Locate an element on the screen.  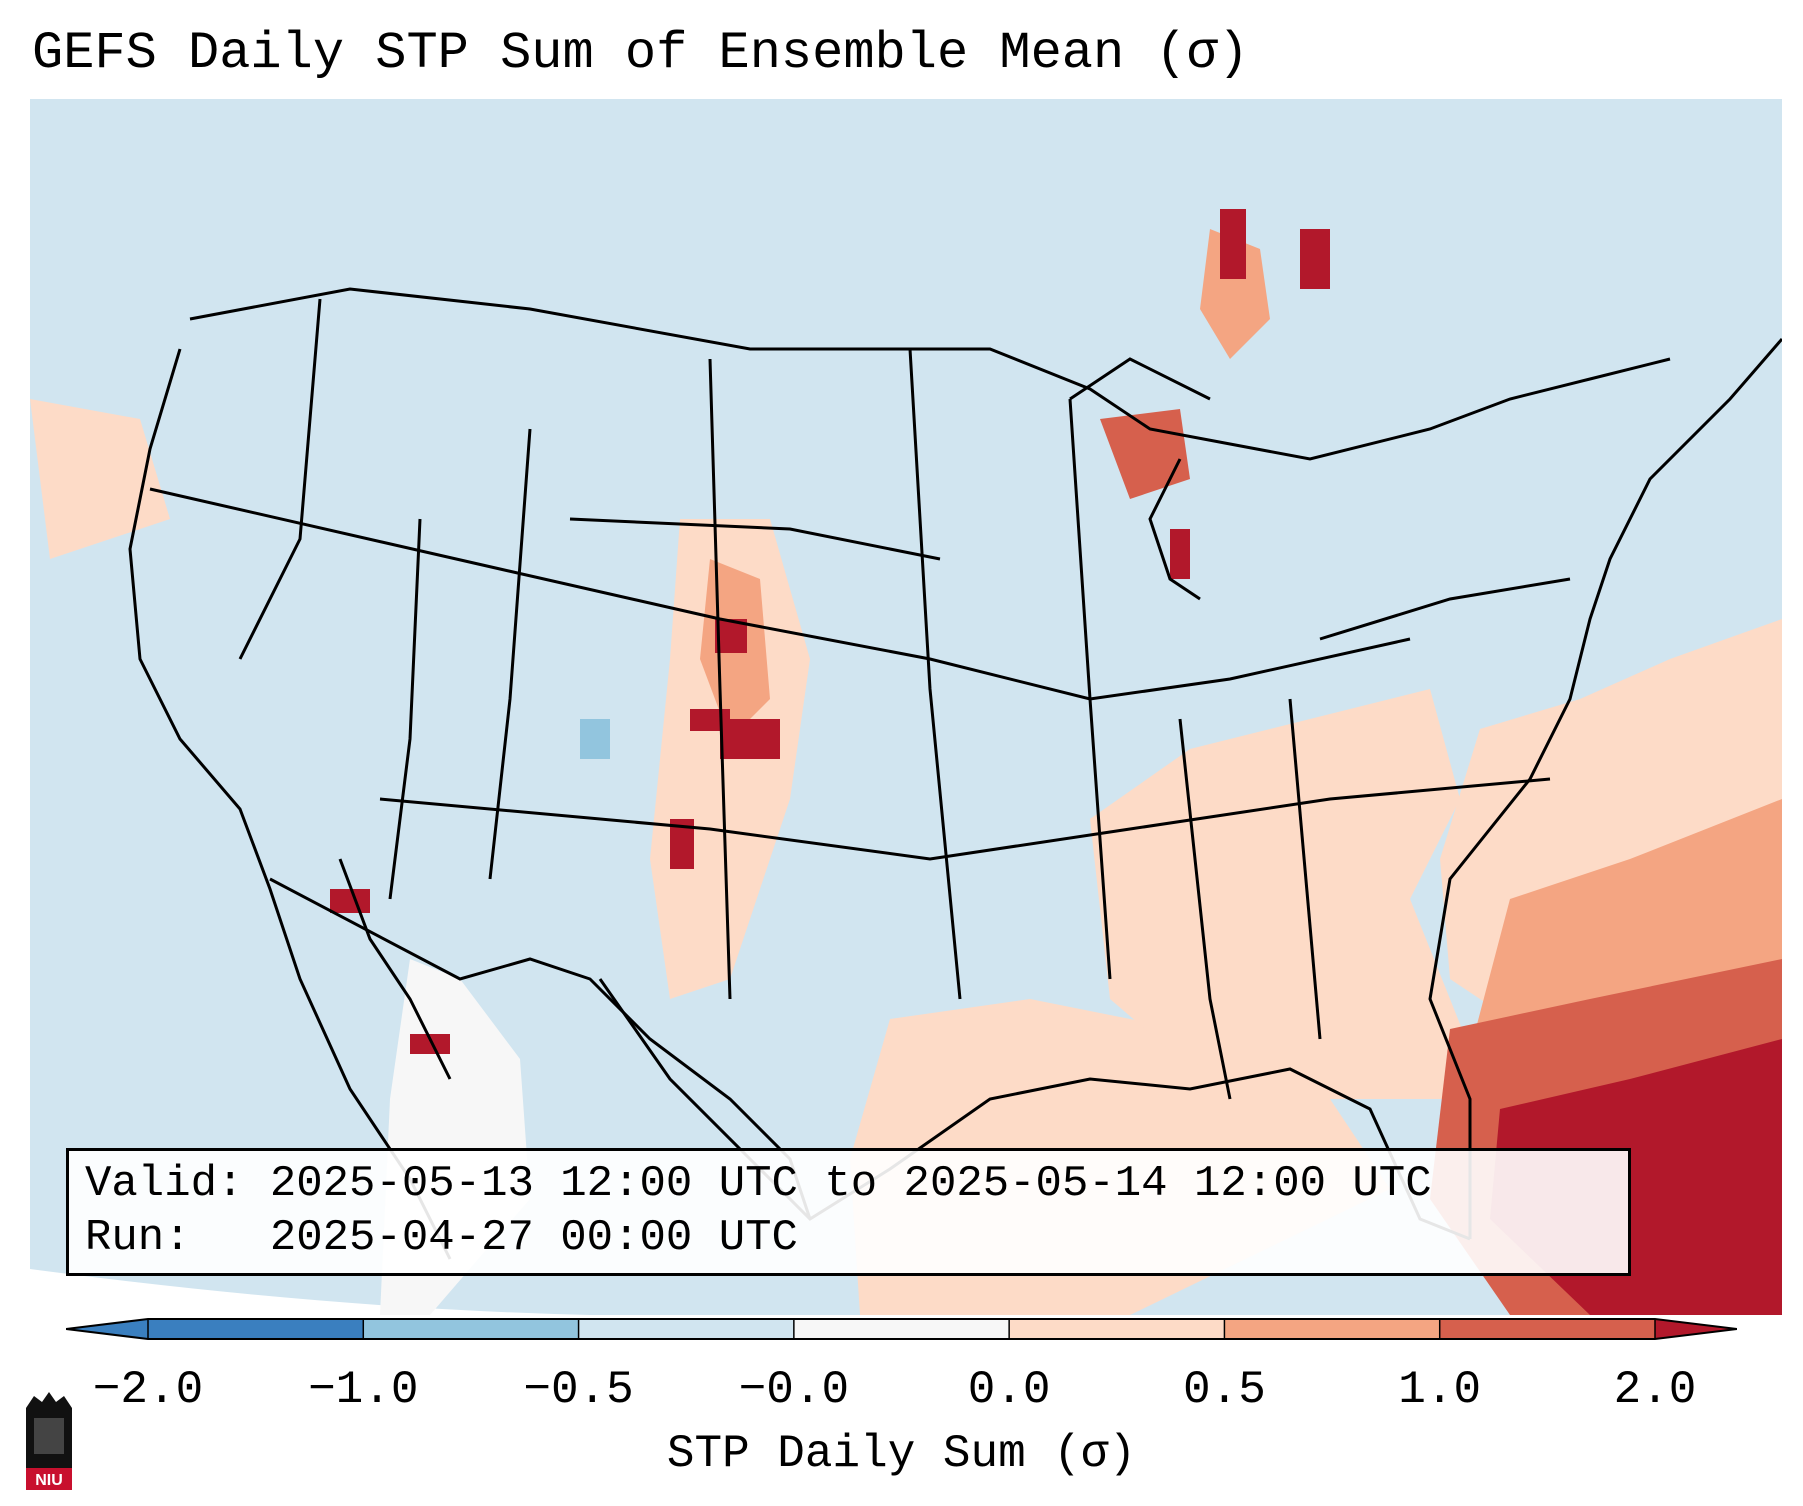
colorbar-tick-label: −2.0 is located at coordinates (148, 1390).